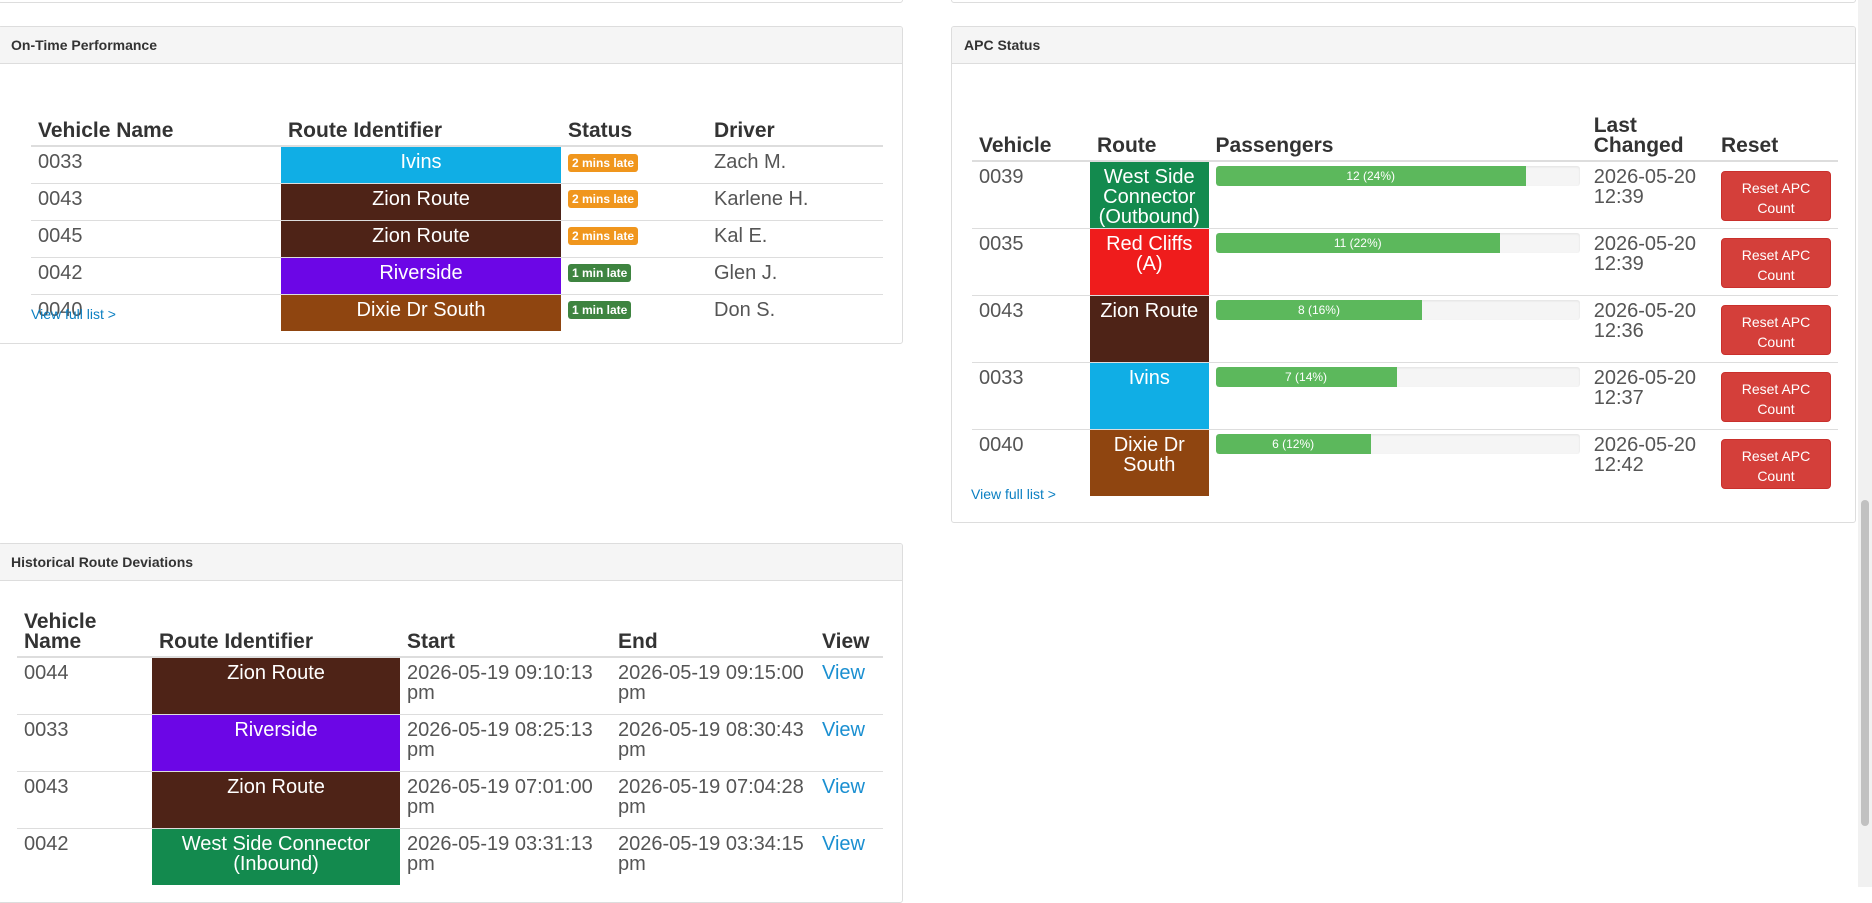 This screenshot has height=903, width=1872. I want to click on vehicle-cell: 0043, so click(1031, 328).